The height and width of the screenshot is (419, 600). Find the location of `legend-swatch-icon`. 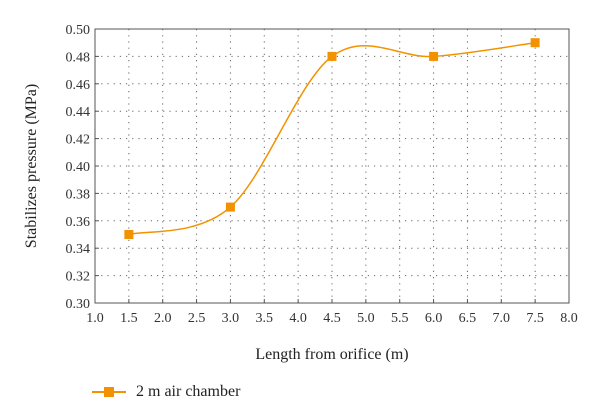

legend-swatch-icon is located at coordinates (109, 392).